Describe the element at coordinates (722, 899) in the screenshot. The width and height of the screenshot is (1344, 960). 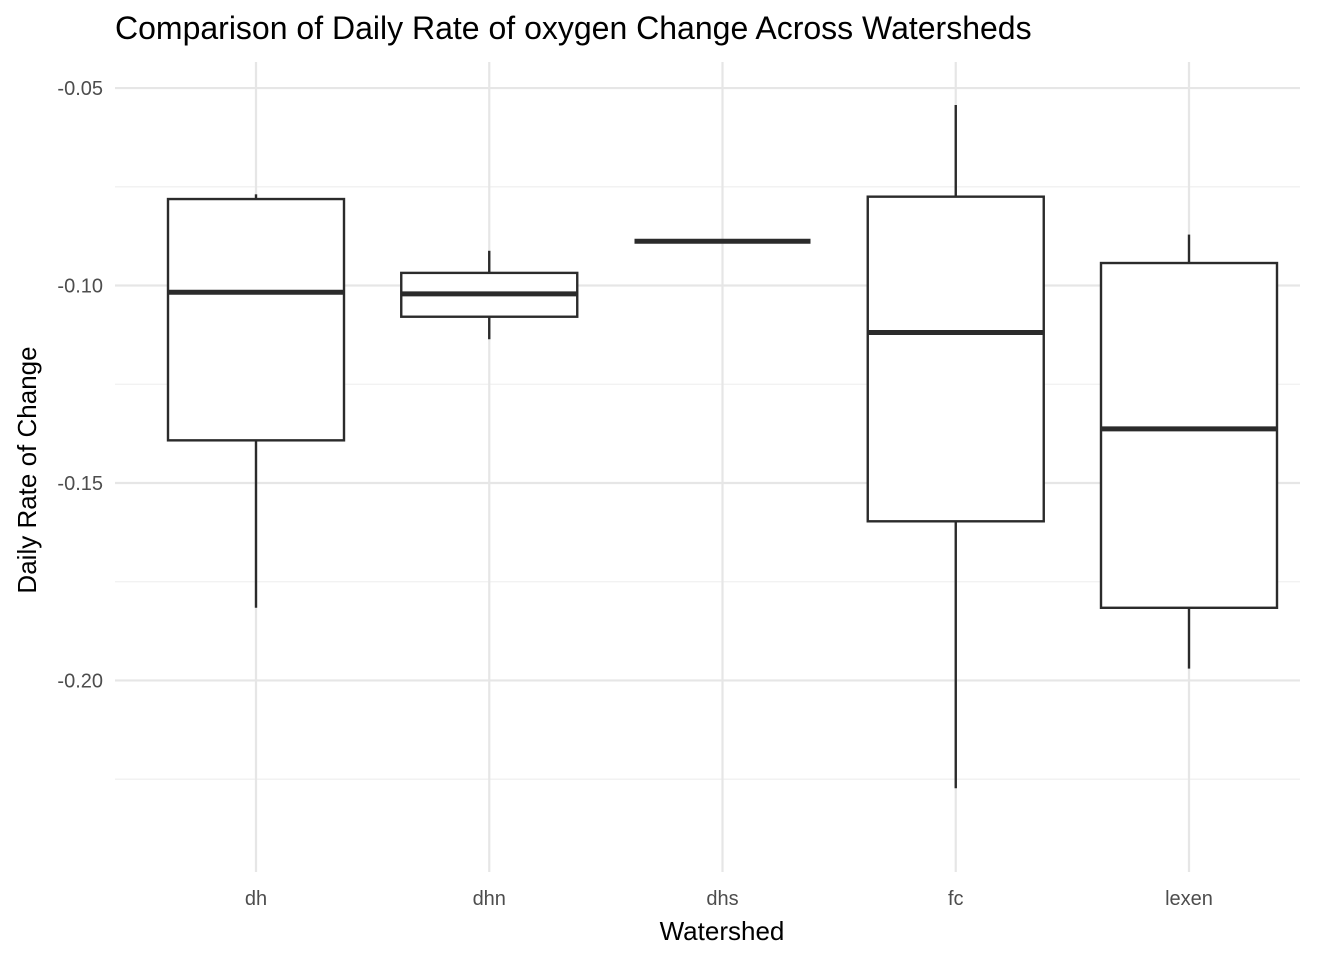
I see `x-tick-label: dhs` at that location.